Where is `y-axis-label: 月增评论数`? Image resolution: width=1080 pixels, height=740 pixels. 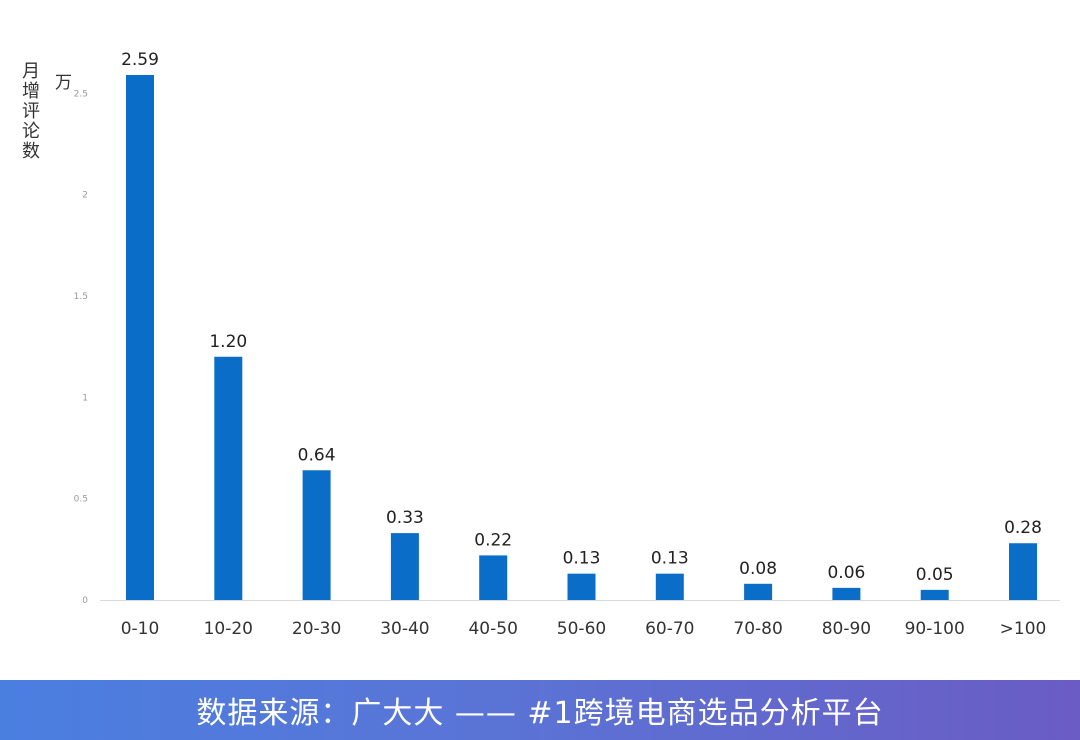 y-axis-label: 月增评论数 is located at coordinates (31, 111).